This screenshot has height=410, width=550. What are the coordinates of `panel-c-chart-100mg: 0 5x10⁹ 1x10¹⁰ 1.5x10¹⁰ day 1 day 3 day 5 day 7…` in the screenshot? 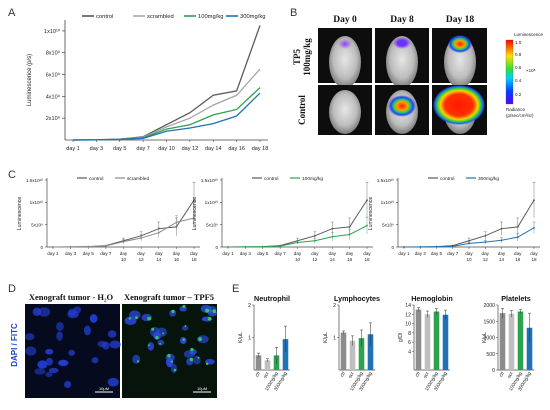 It's located at (282, 219).